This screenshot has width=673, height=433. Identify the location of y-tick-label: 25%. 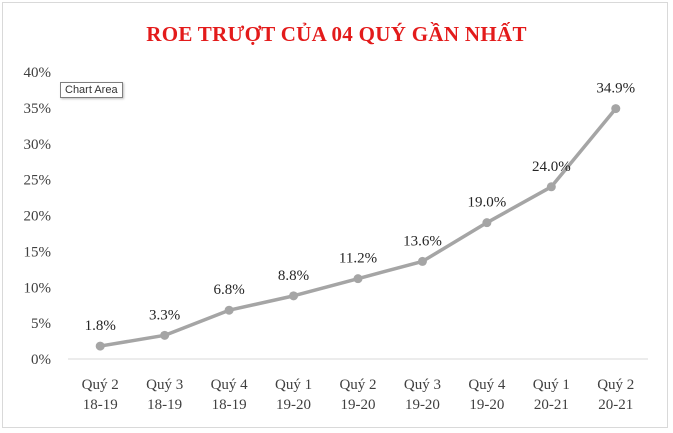
(38, 181).